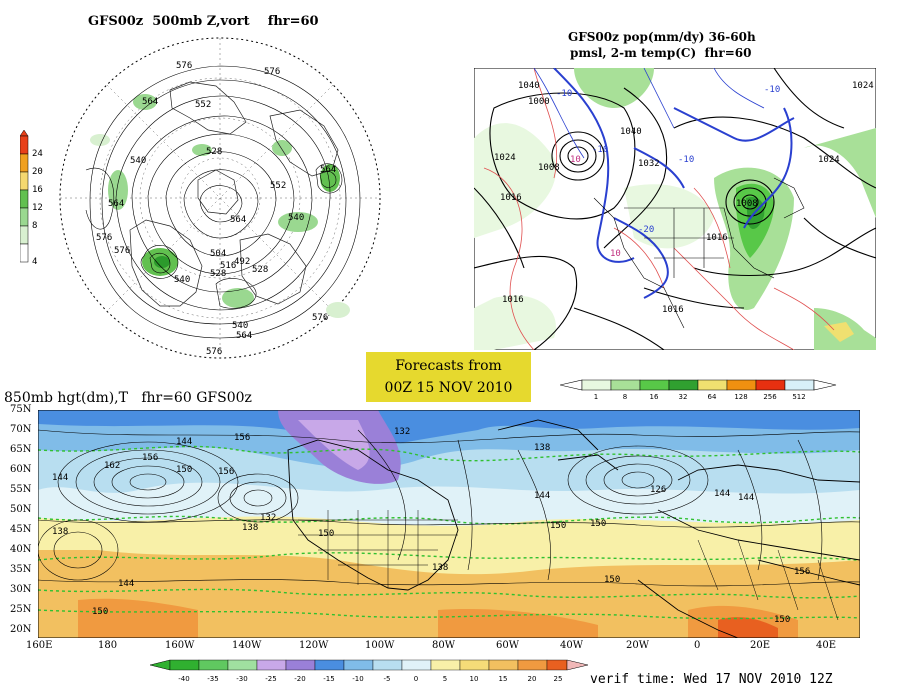 This screenshot has height=700, width=900. I want to click on lon-label: 100W, so click(380, 645).